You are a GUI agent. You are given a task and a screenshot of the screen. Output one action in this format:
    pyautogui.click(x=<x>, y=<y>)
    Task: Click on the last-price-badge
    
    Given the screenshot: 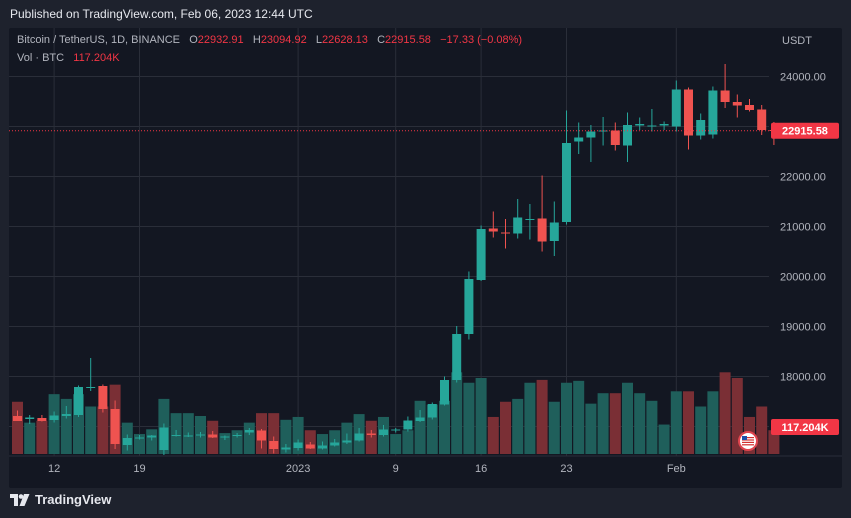 What is the action you would take?
    pyautogui.click(x=805, y=130)
    